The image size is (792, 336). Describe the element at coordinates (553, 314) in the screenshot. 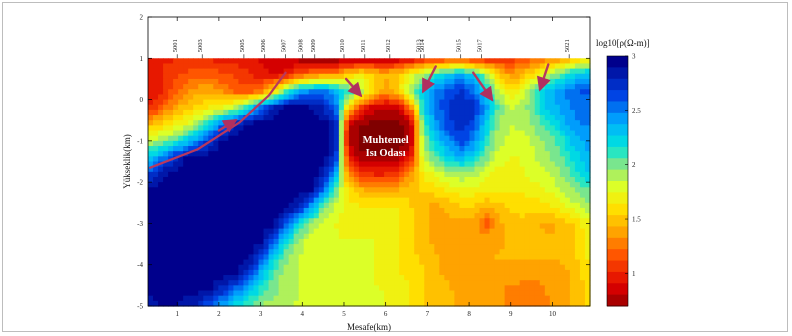

I see `x-tick-label: 10` at that location.